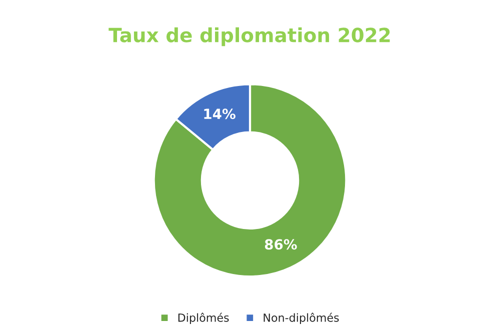  I want to click on data-label: 14%, so click(220, 114).